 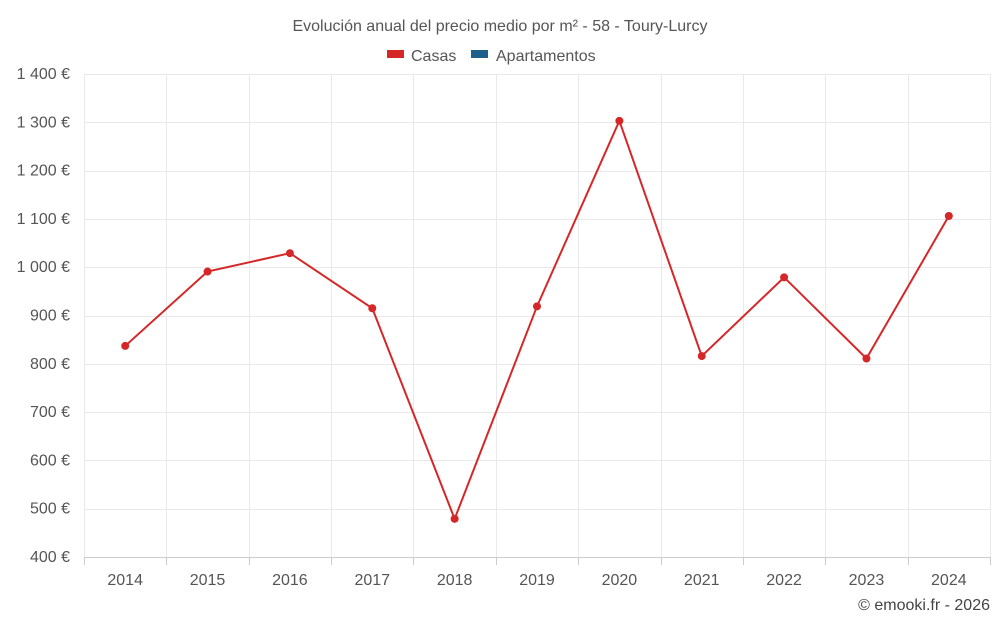 I want to click on legend-label-casas: Casas, so click(x=433, y=56).